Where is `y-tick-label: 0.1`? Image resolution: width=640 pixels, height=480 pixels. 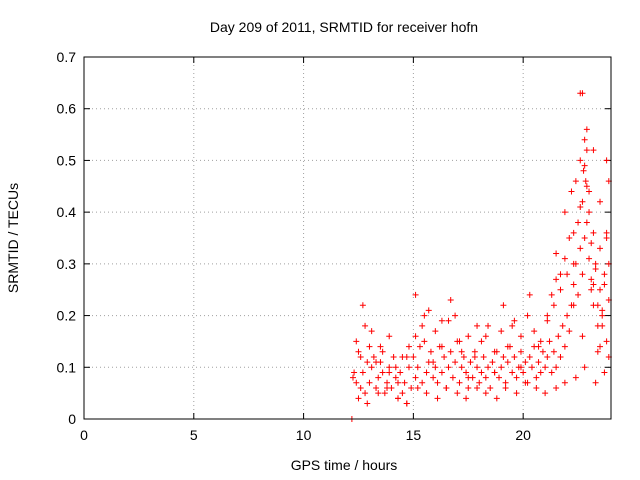 y-tick-label: 0.1 is located at coordinates (67, 367).